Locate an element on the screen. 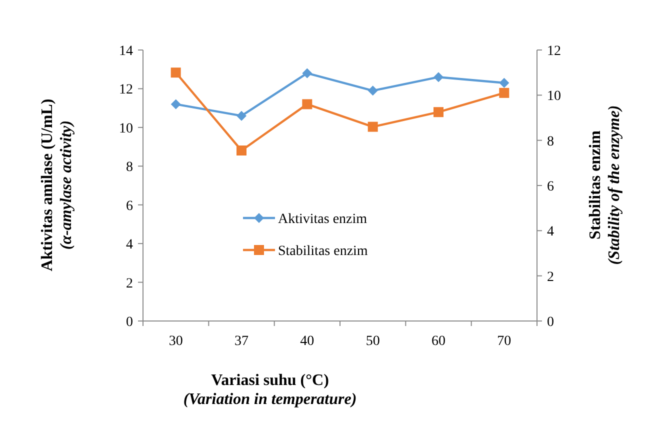  y2-axis-title: Stabilitas enzim (Stability of the enzyme) is located at coordinates (605, 185).